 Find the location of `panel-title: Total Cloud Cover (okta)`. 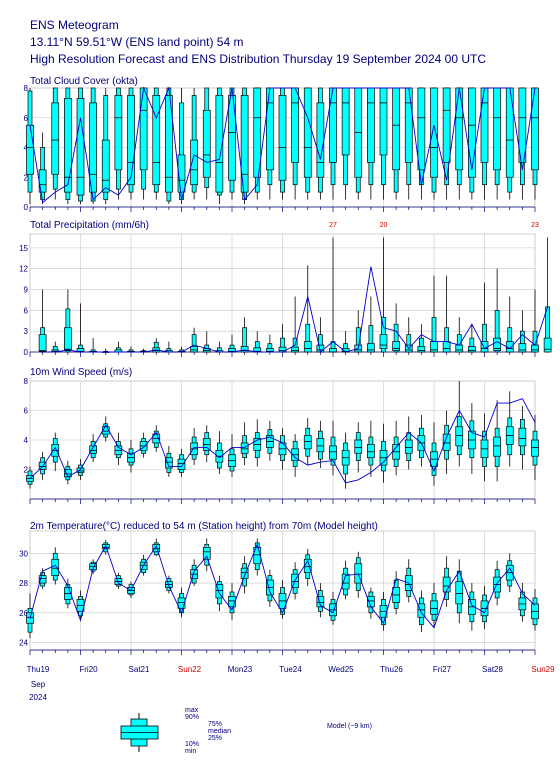

panel-title: Total Cloud Cover (okta) is located at coordinates (84, 81).